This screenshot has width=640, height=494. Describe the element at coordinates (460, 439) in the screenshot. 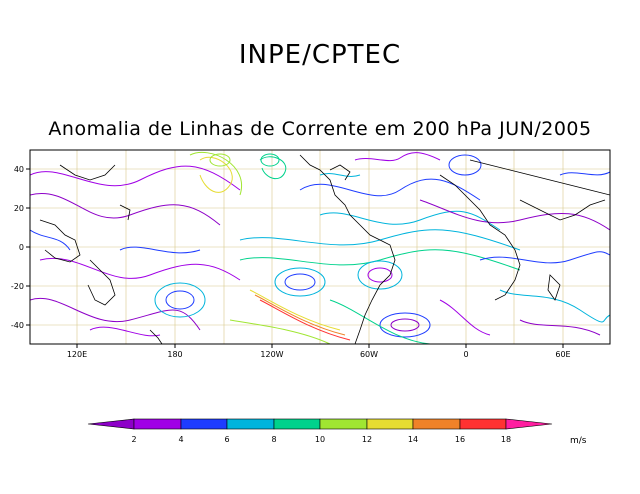

I see `colorbar-tick-16: 16` at that location.